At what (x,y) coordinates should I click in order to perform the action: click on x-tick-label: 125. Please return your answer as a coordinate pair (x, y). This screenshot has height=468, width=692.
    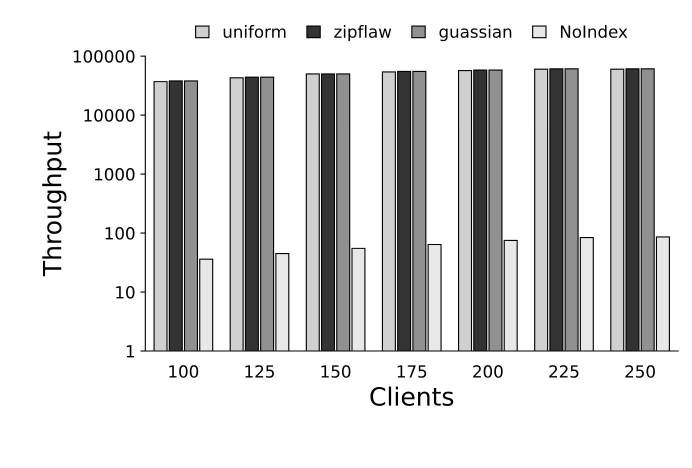
    Looking at the image, I should click on (259, 371).